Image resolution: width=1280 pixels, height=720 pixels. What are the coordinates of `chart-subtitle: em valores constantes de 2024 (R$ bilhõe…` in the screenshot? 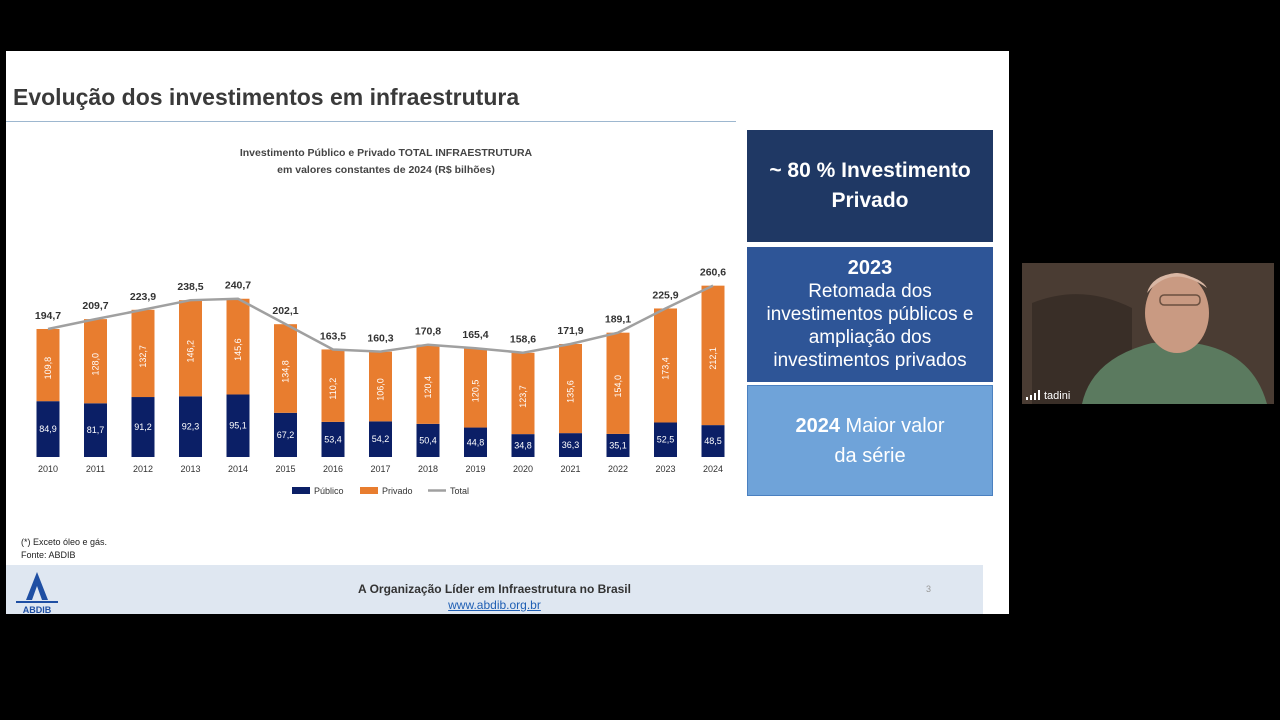 It's located at (386, 170).